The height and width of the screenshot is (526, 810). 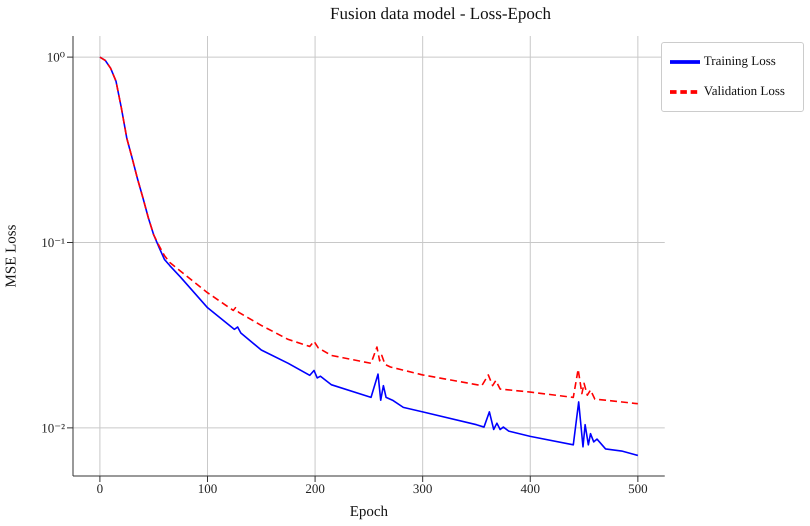 I want to click on y-tick-label: 10⁻¹, so click(x=53, y=242).